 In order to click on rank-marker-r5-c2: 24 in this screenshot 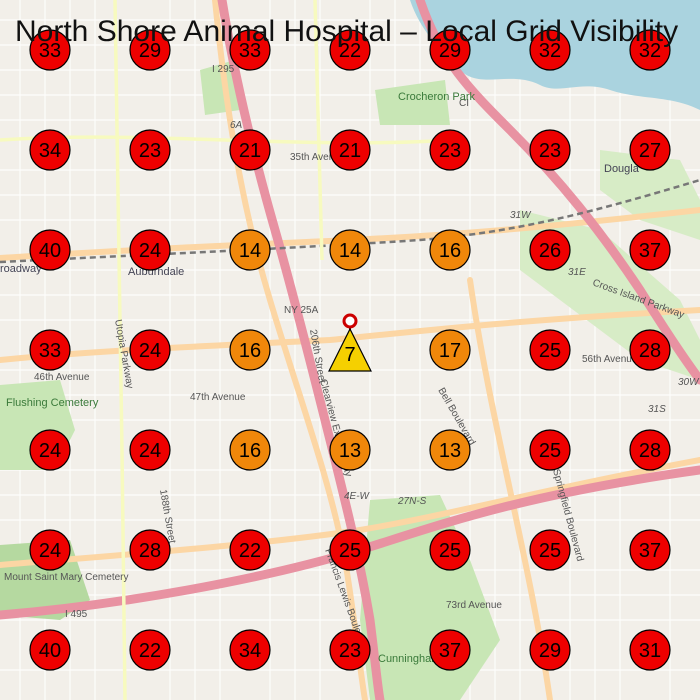, I will do `click(150, 450)`.